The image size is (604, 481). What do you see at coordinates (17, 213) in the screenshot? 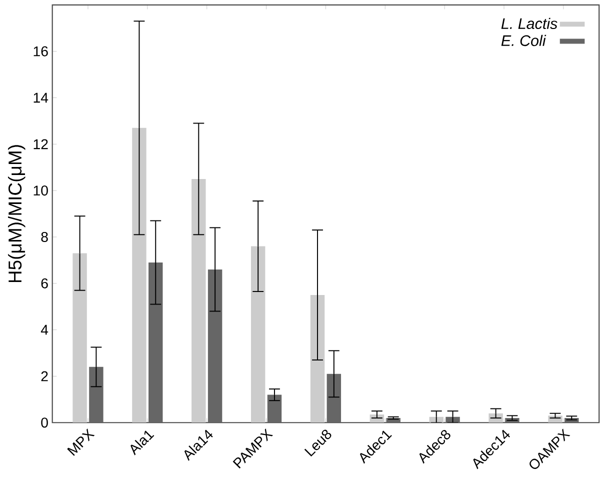
I see `y-axis-title: H5(μM)/MIC(μM)` at bounding box center [17, 213].